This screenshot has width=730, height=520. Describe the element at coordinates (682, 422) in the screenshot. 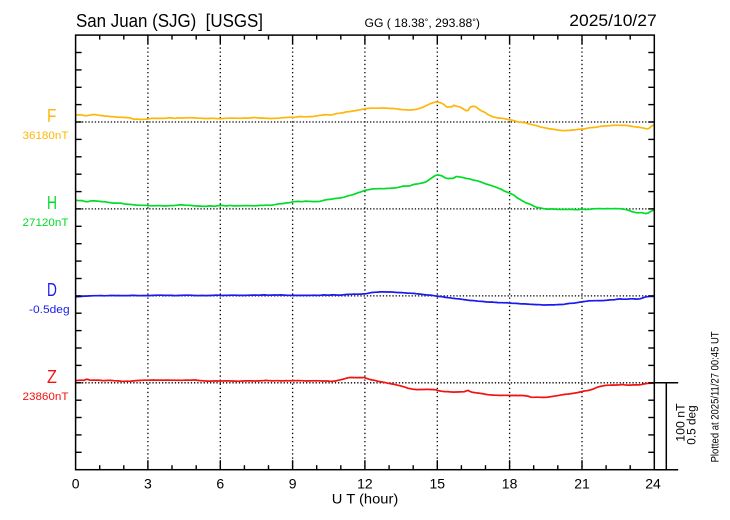

I see `svg-text: 100 nT` at that location.